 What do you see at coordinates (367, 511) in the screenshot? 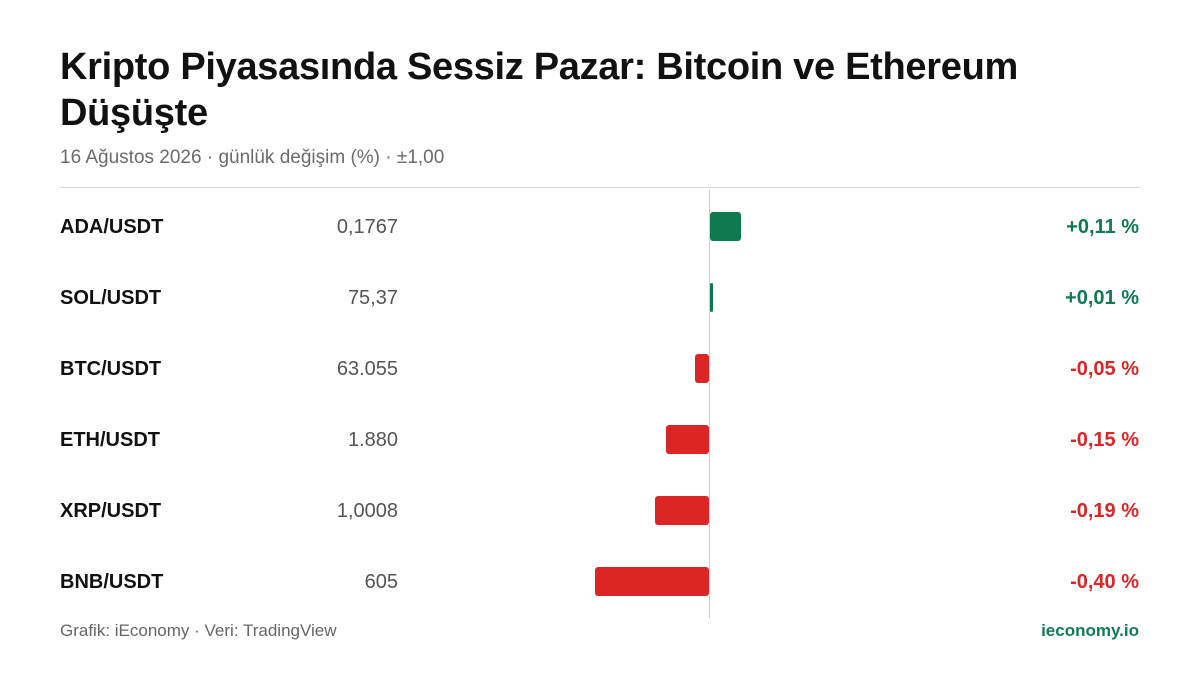
I see `price-value: 1,0008` at bounding box center [367, 511].